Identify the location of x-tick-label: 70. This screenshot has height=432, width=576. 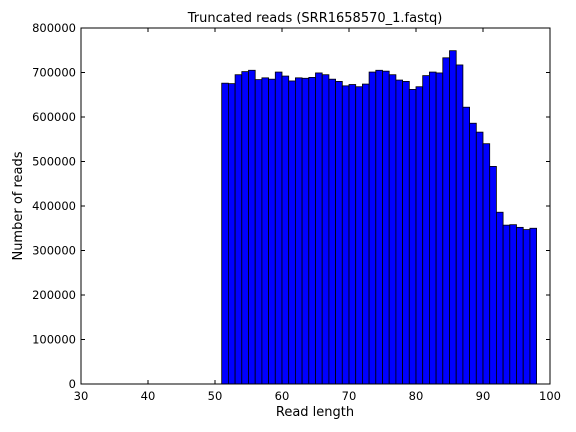
(349, 396).